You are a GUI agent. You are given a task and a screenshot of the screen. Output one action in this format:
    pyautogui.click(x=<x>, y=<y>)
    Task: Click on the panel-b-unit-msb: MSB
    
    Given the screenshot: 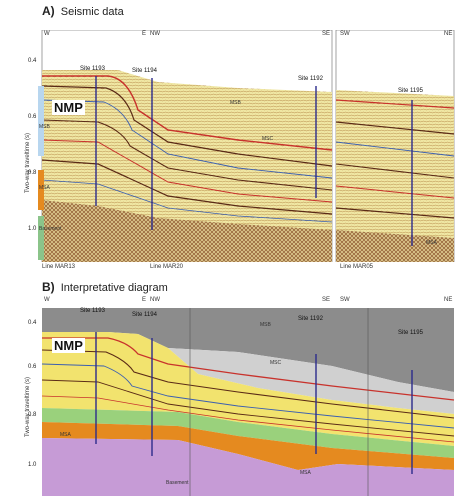 What is the action you would take?
    pyautogui.click(x=265, y=325)
    